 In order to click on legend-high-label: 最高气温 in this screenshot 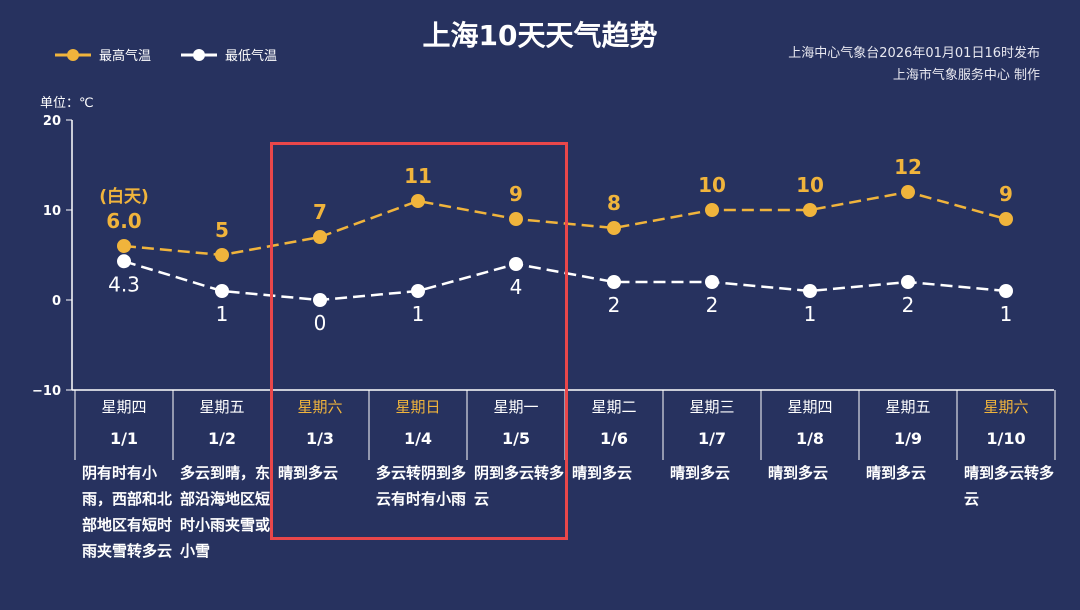, I will do `click(125, 56)`.